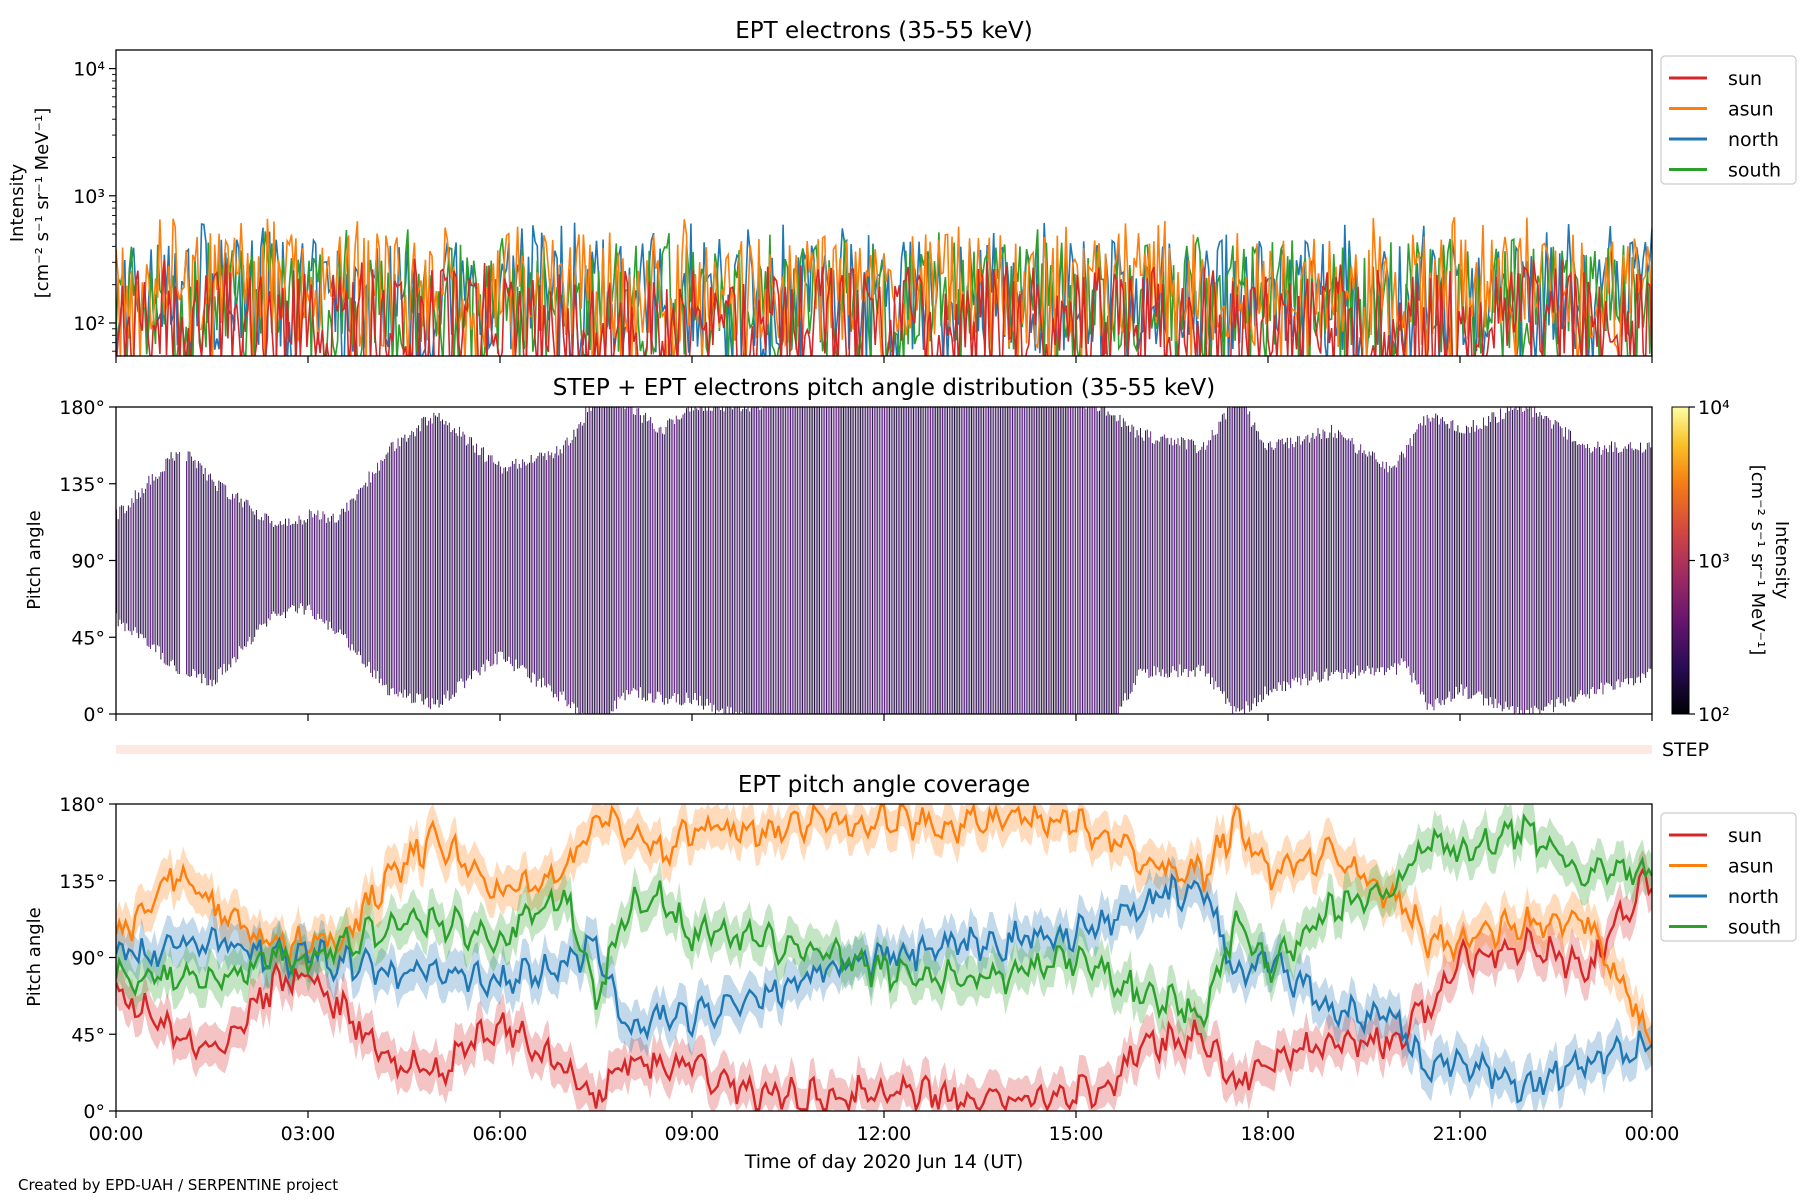 This screenshot has width=1800, height=1200. What do you see at coordinates (1745, 79) in the screenshot?
I see `legend-label-sun: sun` at bounding box center [1745, 79].